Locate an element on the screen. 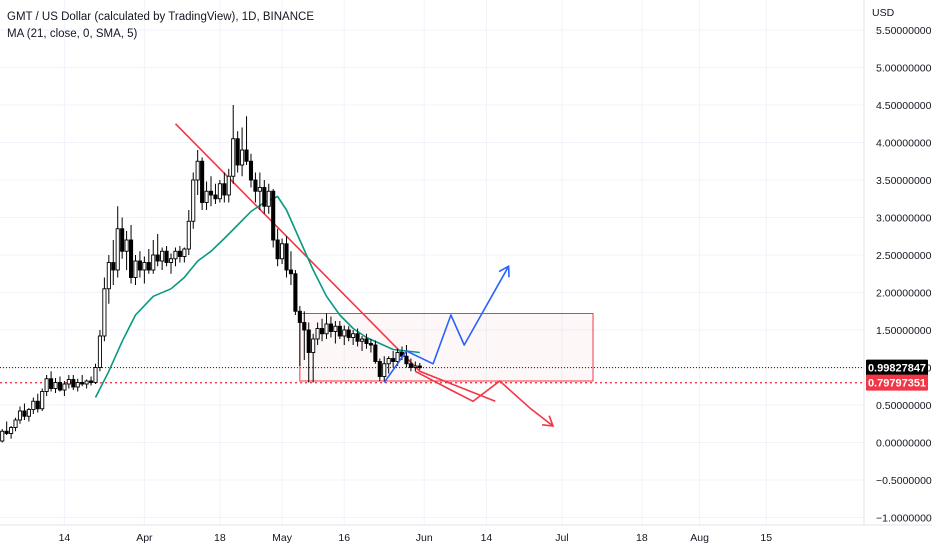  x-tick-label: 18 is located at coordinates (642, 538).